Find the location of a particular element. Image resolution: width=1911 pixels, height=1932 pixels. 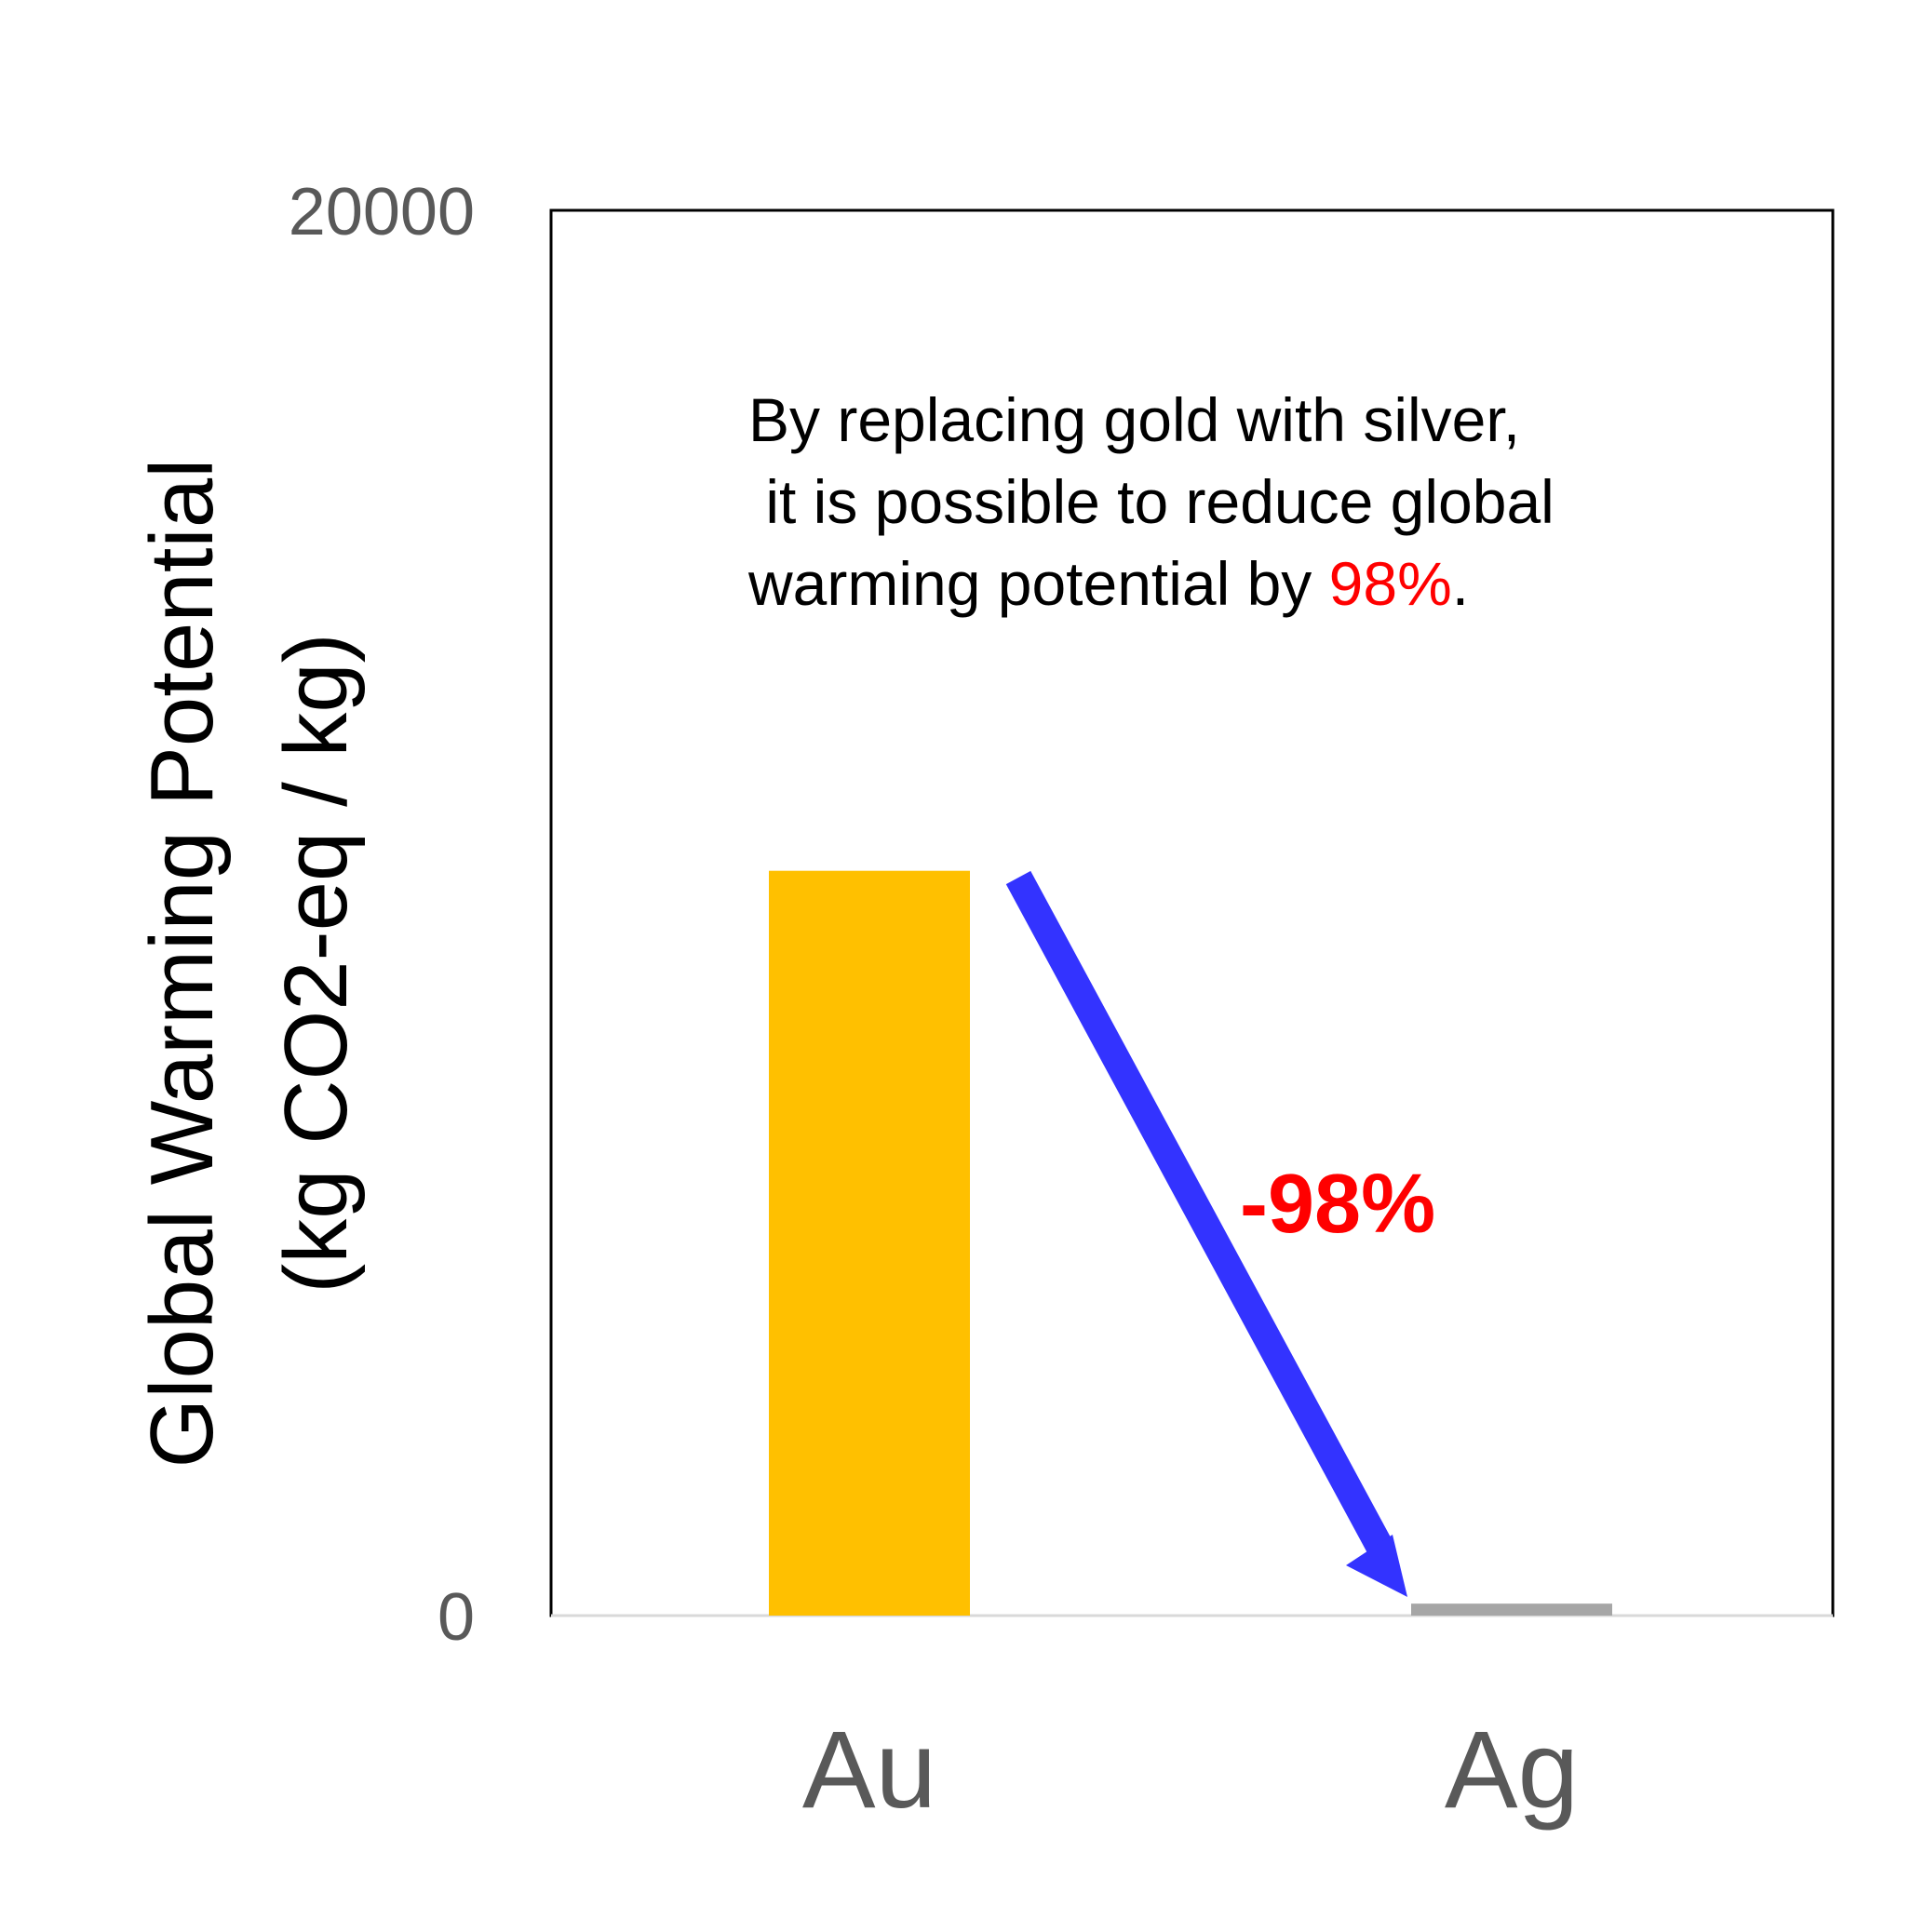

annotation-line2: it is possible to reduce global is located at coordinates (1151, 501).